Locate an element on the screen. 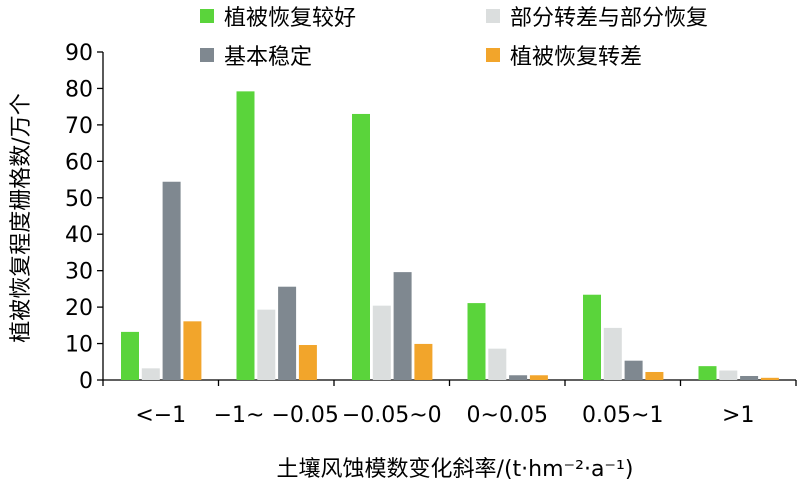 Image resolution: width=800 pixels, height=487 pixels. y-tick-label: 30 is located at coordinates (79, 272).